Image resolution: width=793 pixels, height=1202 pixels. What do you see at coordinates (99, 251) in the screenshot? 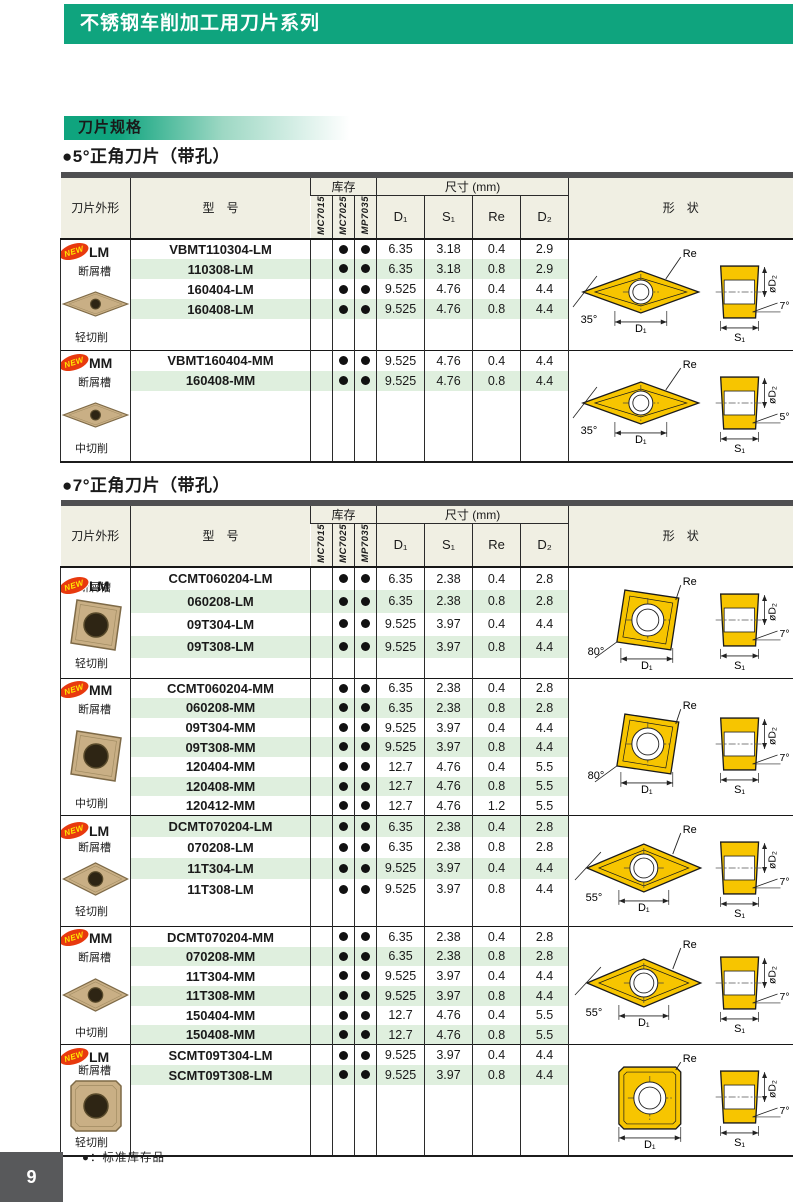
I see `chipbreaker-grade-label: LM` at bounding box center [99, 251].